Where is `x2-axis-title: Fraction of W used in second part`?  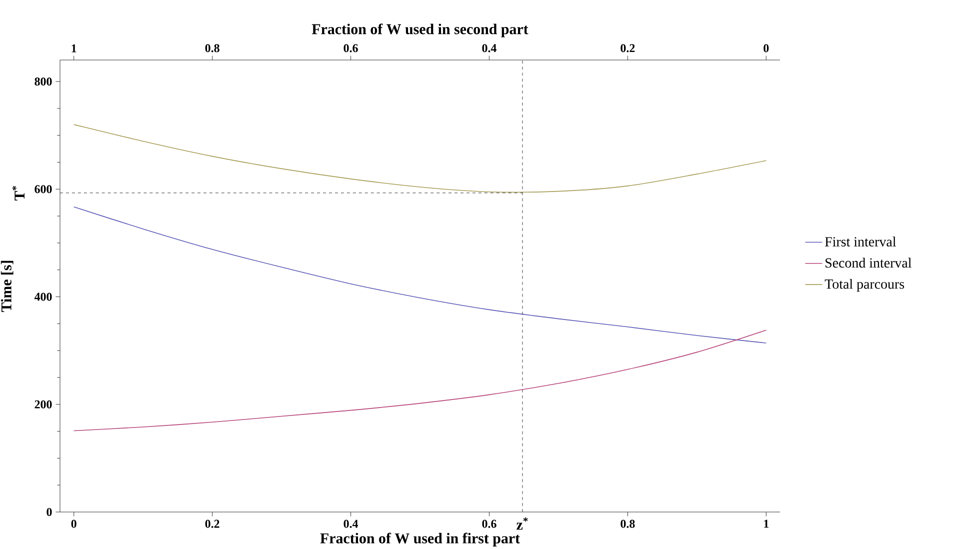
x2-axis-title: Fraction of W used in second part is located at coordinates (420, 31).